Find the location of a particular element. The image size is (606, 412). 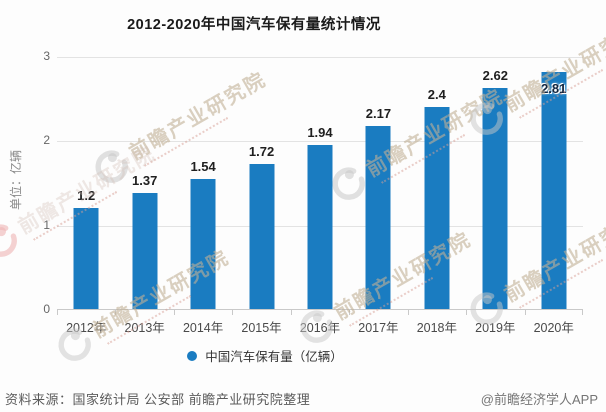

legend: 中国汽车保有量（亿辆） is located at coordinates (265, 355).